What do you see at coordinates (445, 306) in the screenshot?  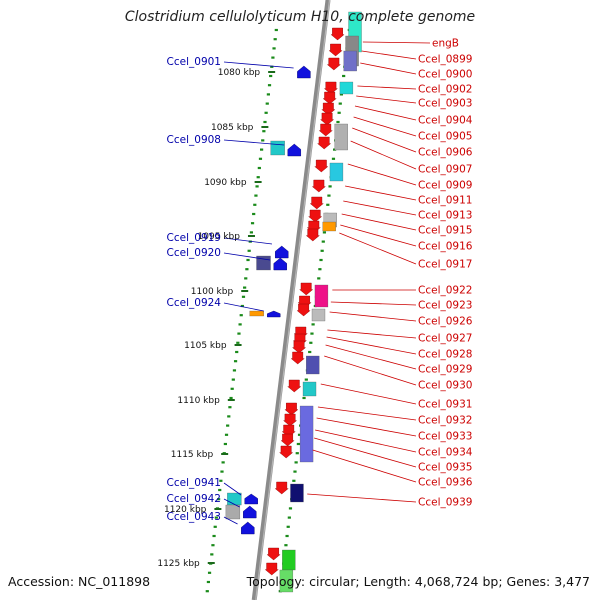 I see `right-gene-label: Ccel_0923` at bounding box center [445, 306].